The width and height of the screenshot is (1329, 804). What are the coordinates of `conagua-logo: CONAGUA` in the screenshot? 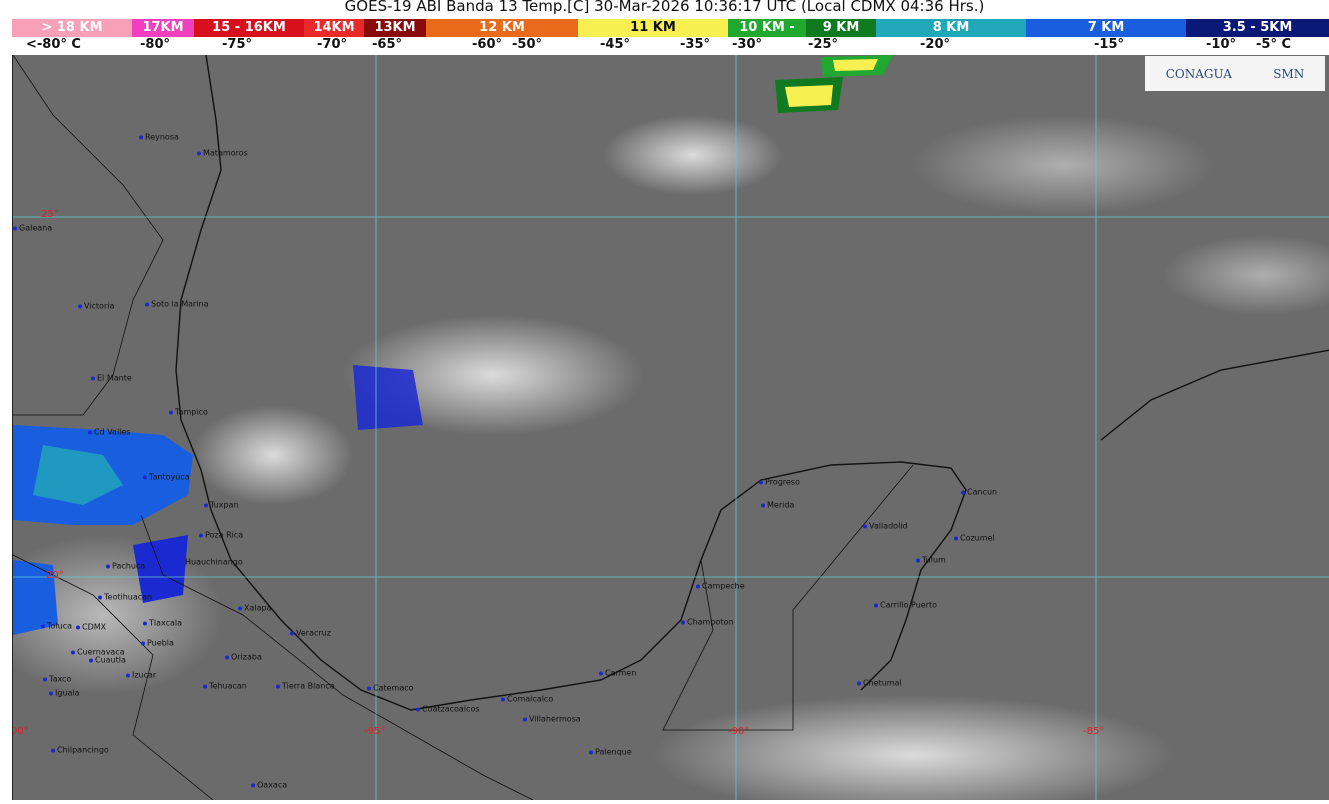 It's located at (1198, 73).